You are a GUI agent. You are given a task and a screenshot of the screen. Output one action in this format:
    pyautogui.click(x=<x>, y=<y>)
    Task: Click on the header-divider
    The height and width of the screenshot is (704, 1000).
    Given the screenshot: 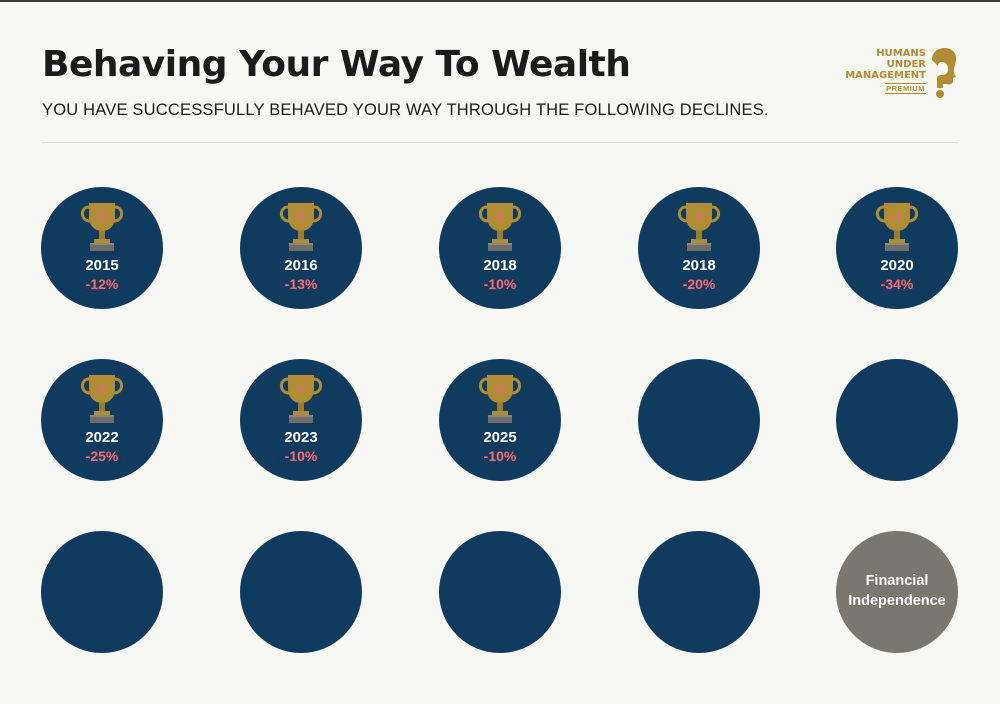 What is the action you would take?
    pyautogui.click(x=500, y=142)
    